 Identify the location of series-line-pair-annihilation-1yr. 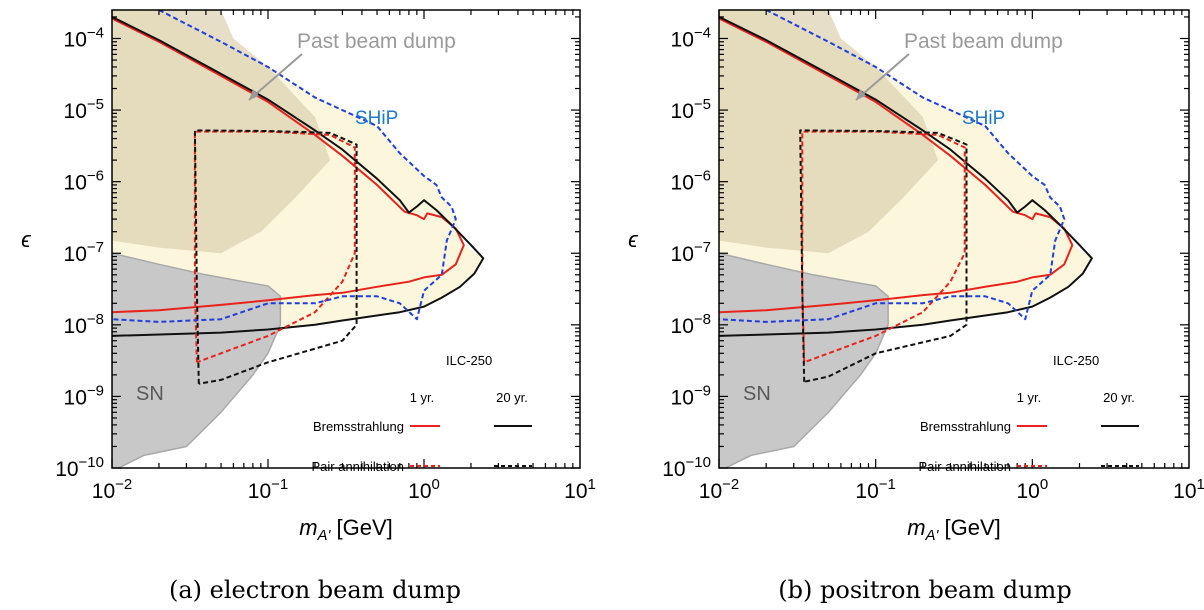
(883, 247).